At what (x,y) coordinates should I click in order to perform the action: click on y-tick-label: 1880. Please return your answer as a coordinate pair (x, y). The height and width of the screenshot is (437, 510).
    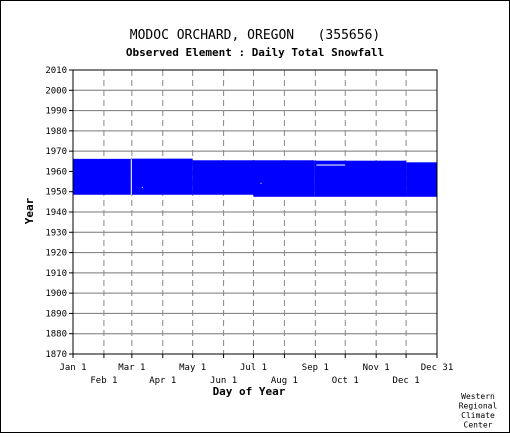
    Looking at the image, I should click on (56, 335).